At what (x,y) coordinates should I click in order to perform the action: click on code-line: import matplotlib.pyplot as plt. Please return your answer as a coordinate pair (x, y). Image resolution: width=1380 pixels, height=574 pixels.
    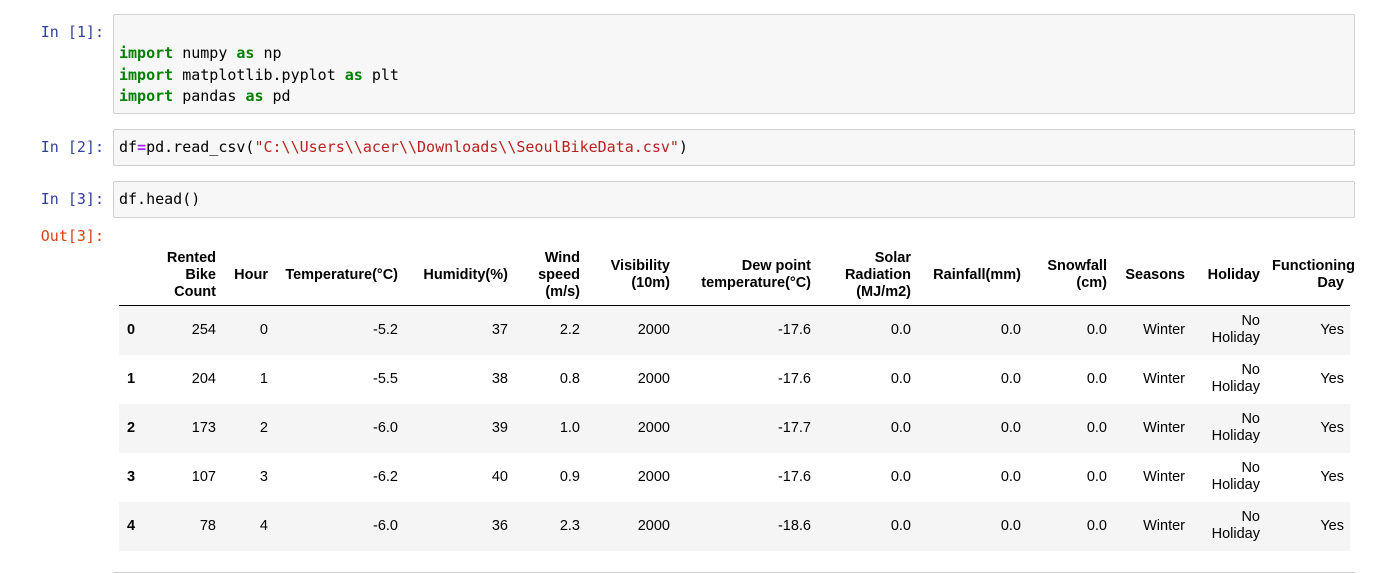
    Looking at the image, I should click on (736, 76).